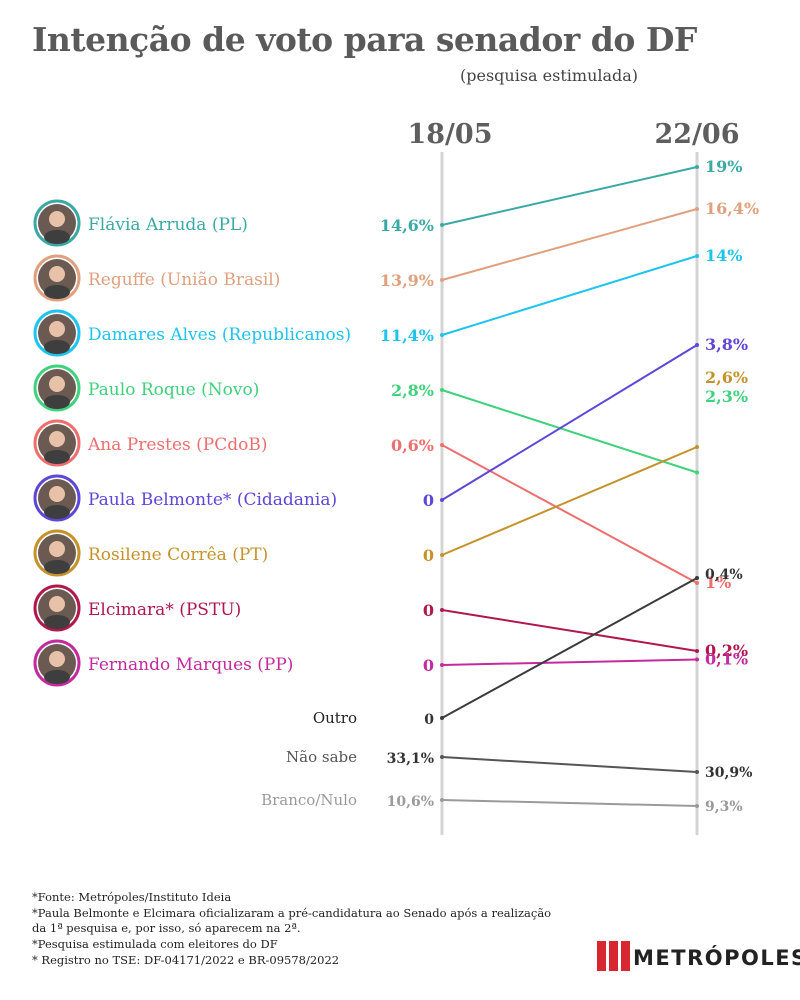 The width and height of the screenshot is (800, 1000). What do you see at coordinates (168, 225) in the screenshot?
I see `candidate-name: Flávia Arruda (PL)` at bounding box center [168, 225].